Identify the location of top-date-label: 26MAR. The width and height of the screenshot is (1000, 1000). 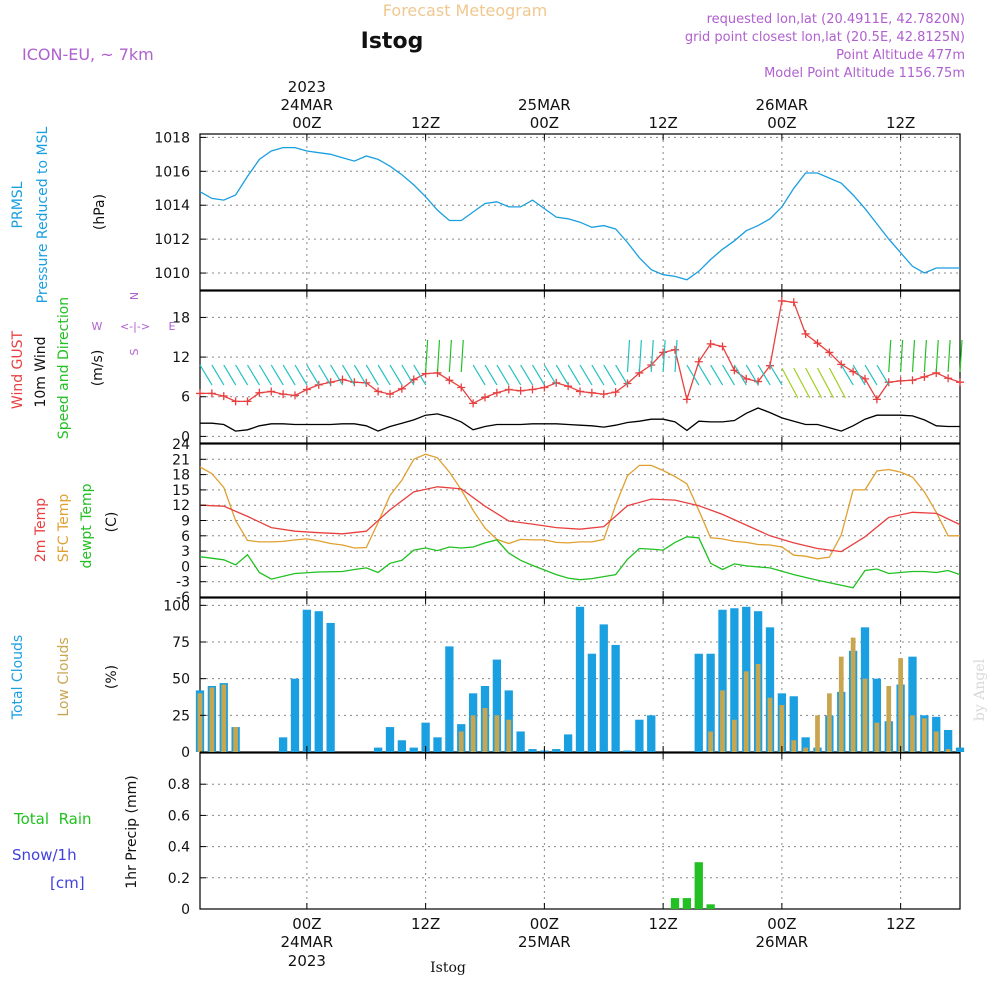
(782, 105).